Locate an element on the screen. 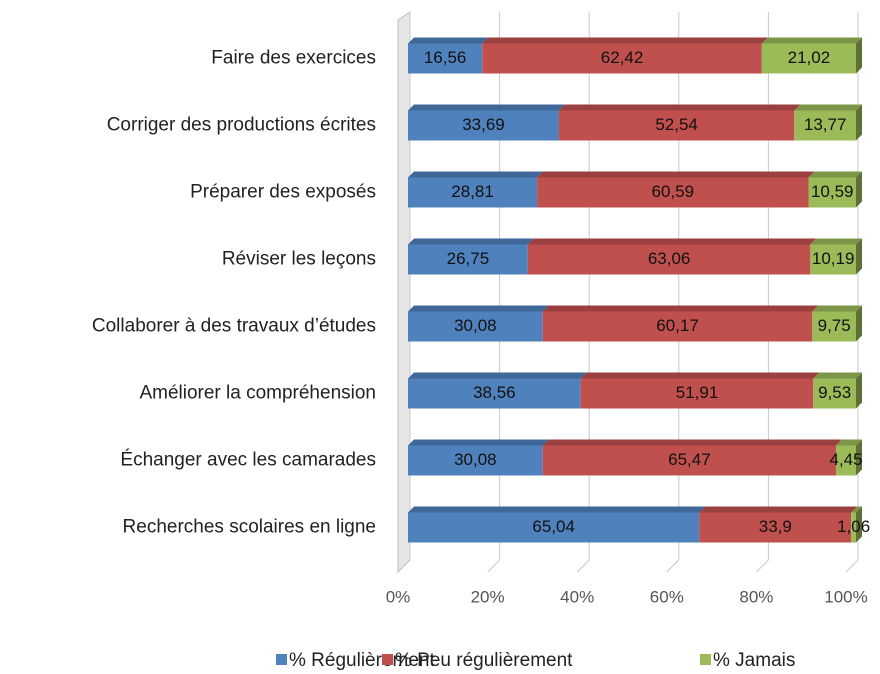  legend-label: % Jamais is located at coordinates (754, 660).